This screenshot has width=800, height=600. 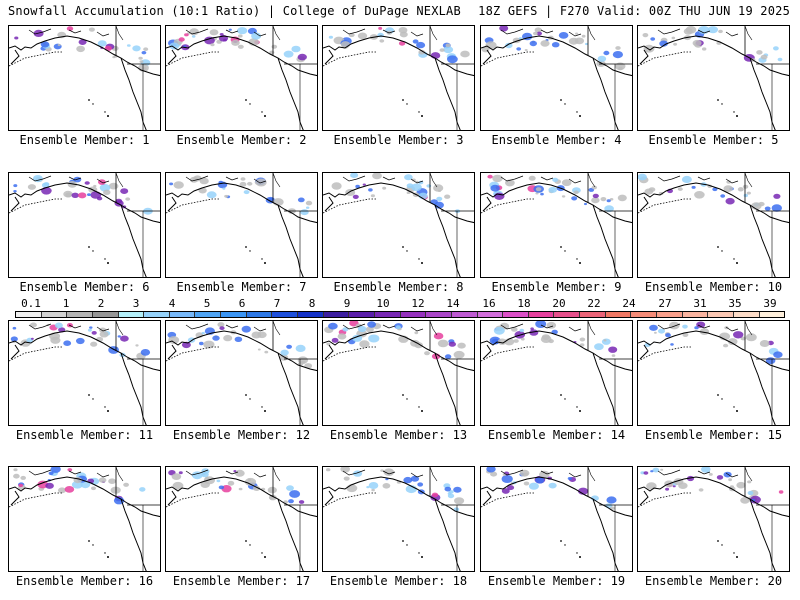 What do you see at coordinates (31, 303) in the screenshot?
I see `legend-tick-label: 0.1` at bounding box center [31, 303].